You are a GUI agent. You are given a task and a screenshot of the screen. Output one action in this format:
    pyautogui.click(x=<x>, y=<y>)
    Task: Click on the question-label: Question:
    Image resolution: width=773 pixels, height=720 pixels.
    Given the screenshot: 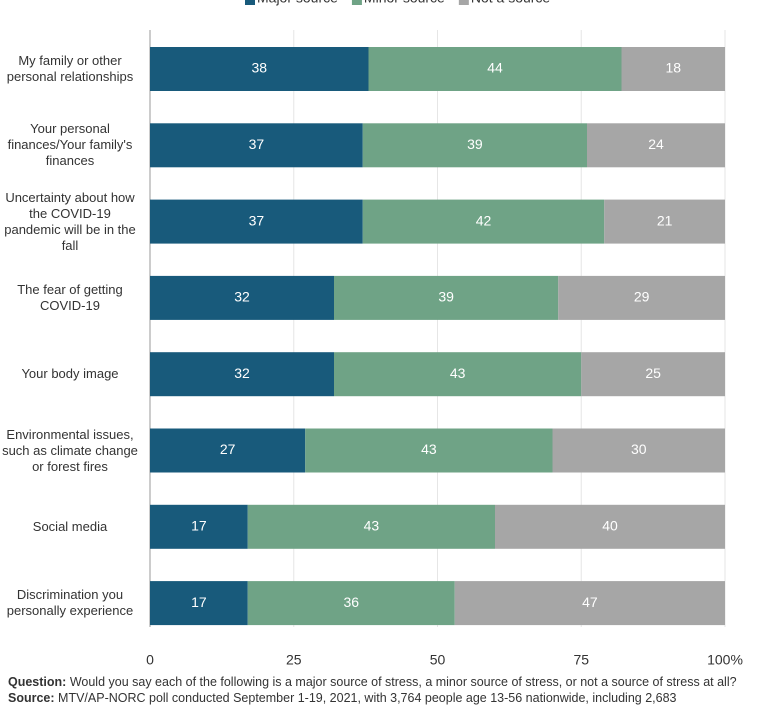 What is the action you would take?
    pyautogui.click(x=37, y=682)
    